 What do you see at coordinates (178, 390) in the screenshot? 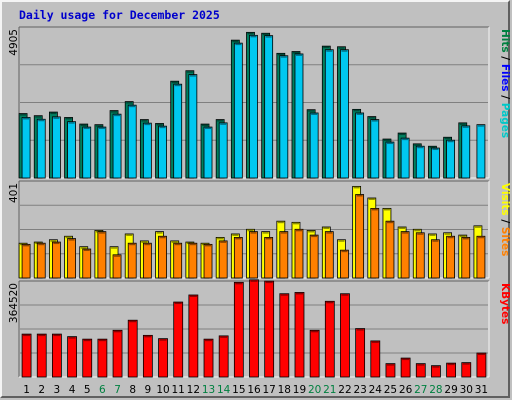
I see `x-tick-label-day-11: 11` at bounding box center [178, 390].